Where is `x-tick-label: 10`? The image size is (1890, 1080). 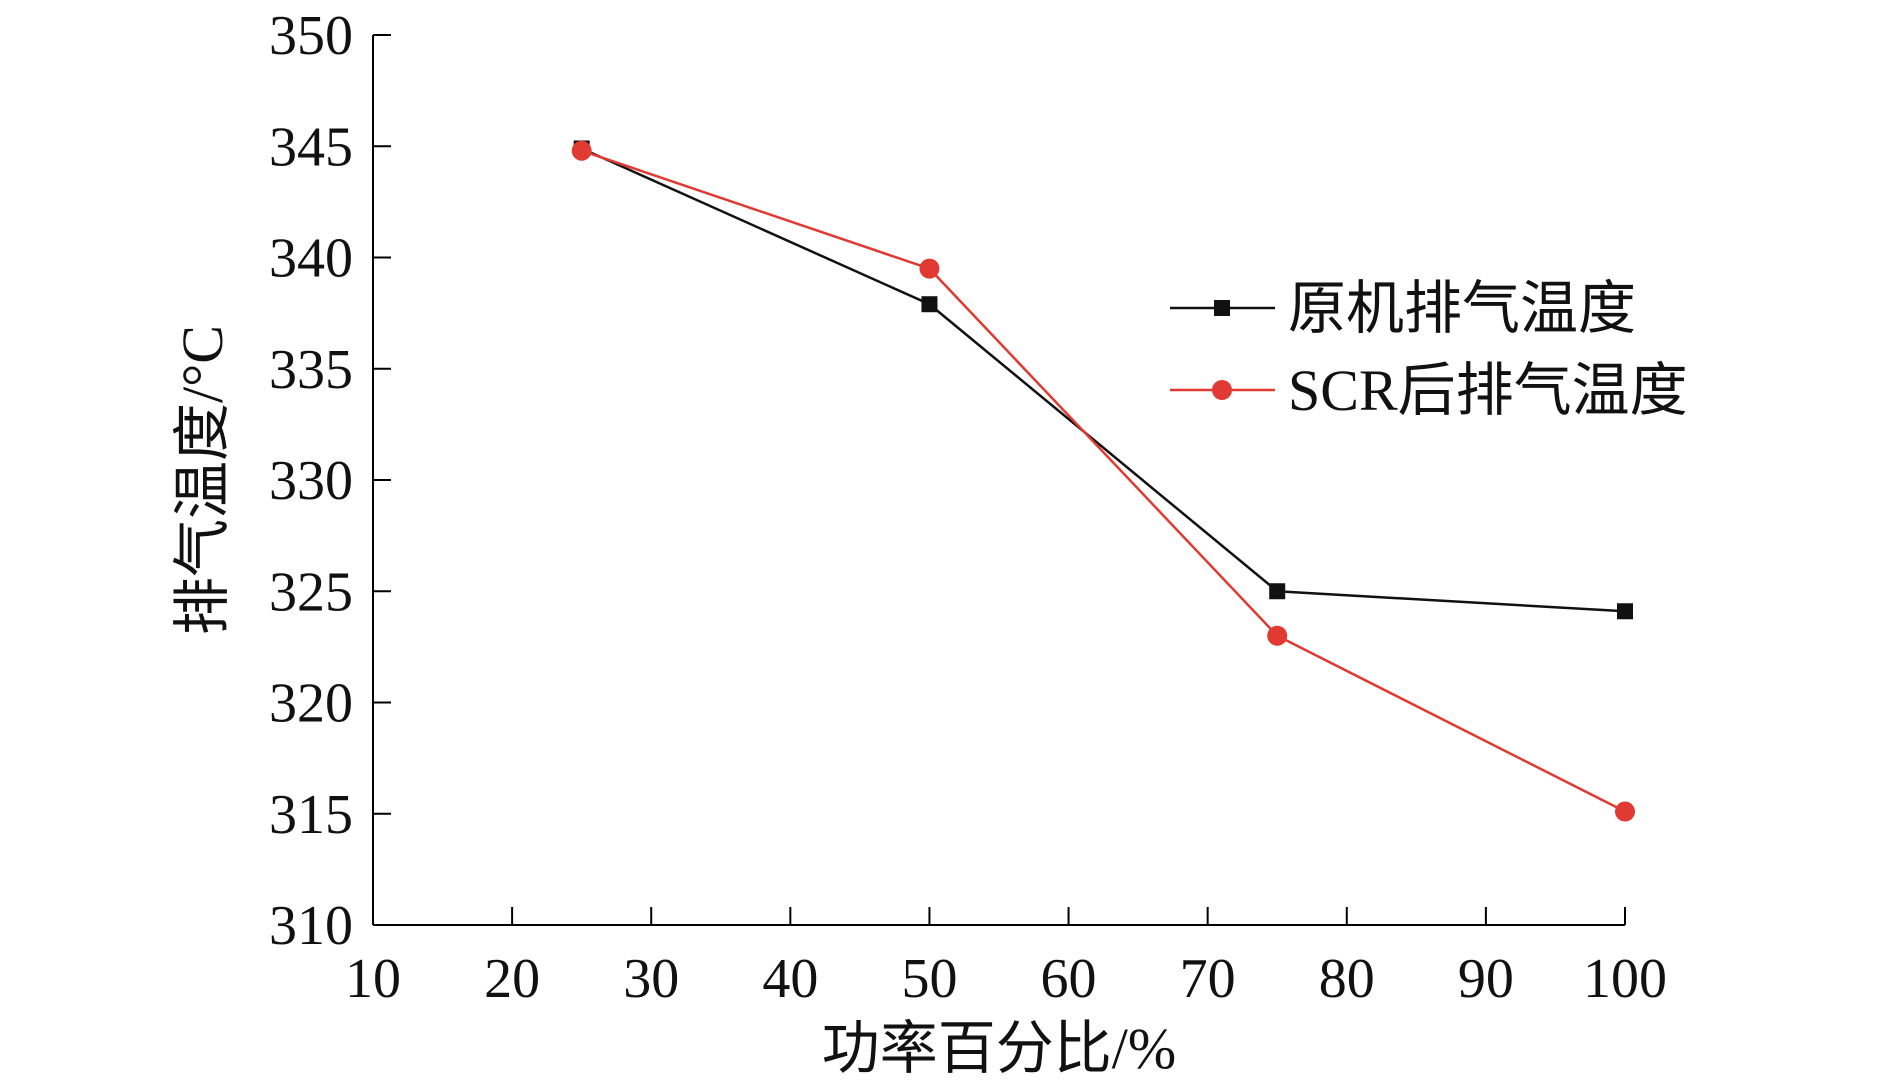
x-tick-label: 10 is located at coordinates (373, 979).